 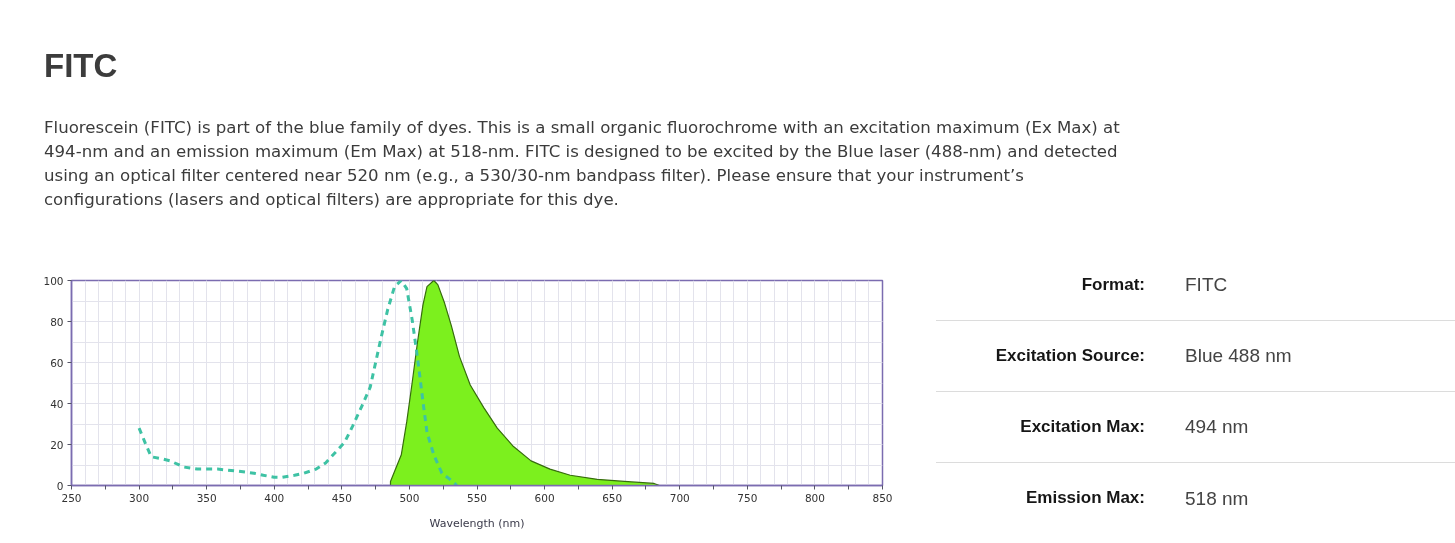 What do you see at coordinates (1217, 427) in the screenshot?
I see `text: 494 nm` at bounding box center [1217, 427].